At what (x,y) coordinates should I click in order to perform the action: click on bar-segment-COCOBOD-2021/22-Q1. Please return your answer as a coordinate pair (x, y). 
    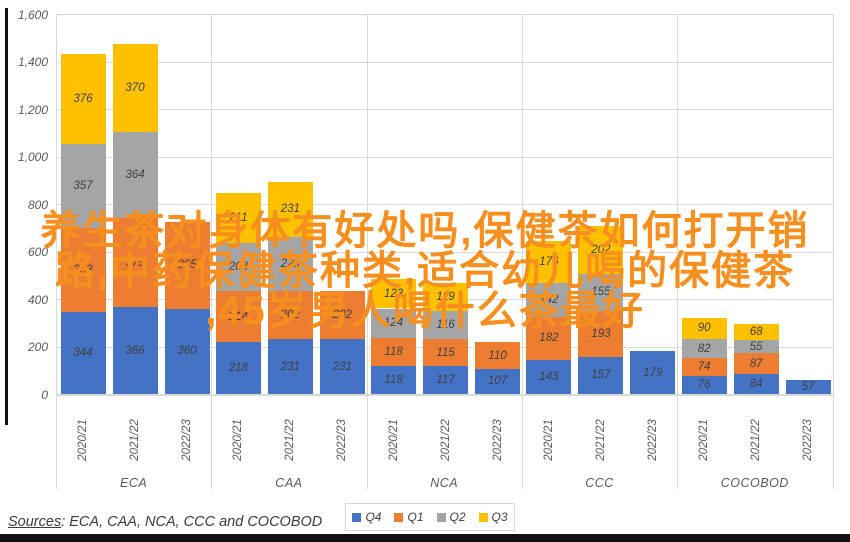
    Looking at the image, I should click on (756, 364).